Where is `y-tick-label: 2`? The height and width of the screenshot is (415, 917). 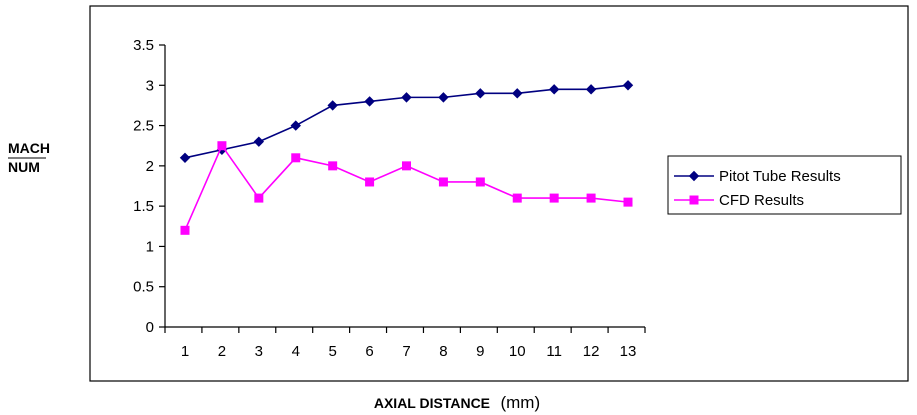
y-tick-label: 2 is located at coordinates (150, 166).